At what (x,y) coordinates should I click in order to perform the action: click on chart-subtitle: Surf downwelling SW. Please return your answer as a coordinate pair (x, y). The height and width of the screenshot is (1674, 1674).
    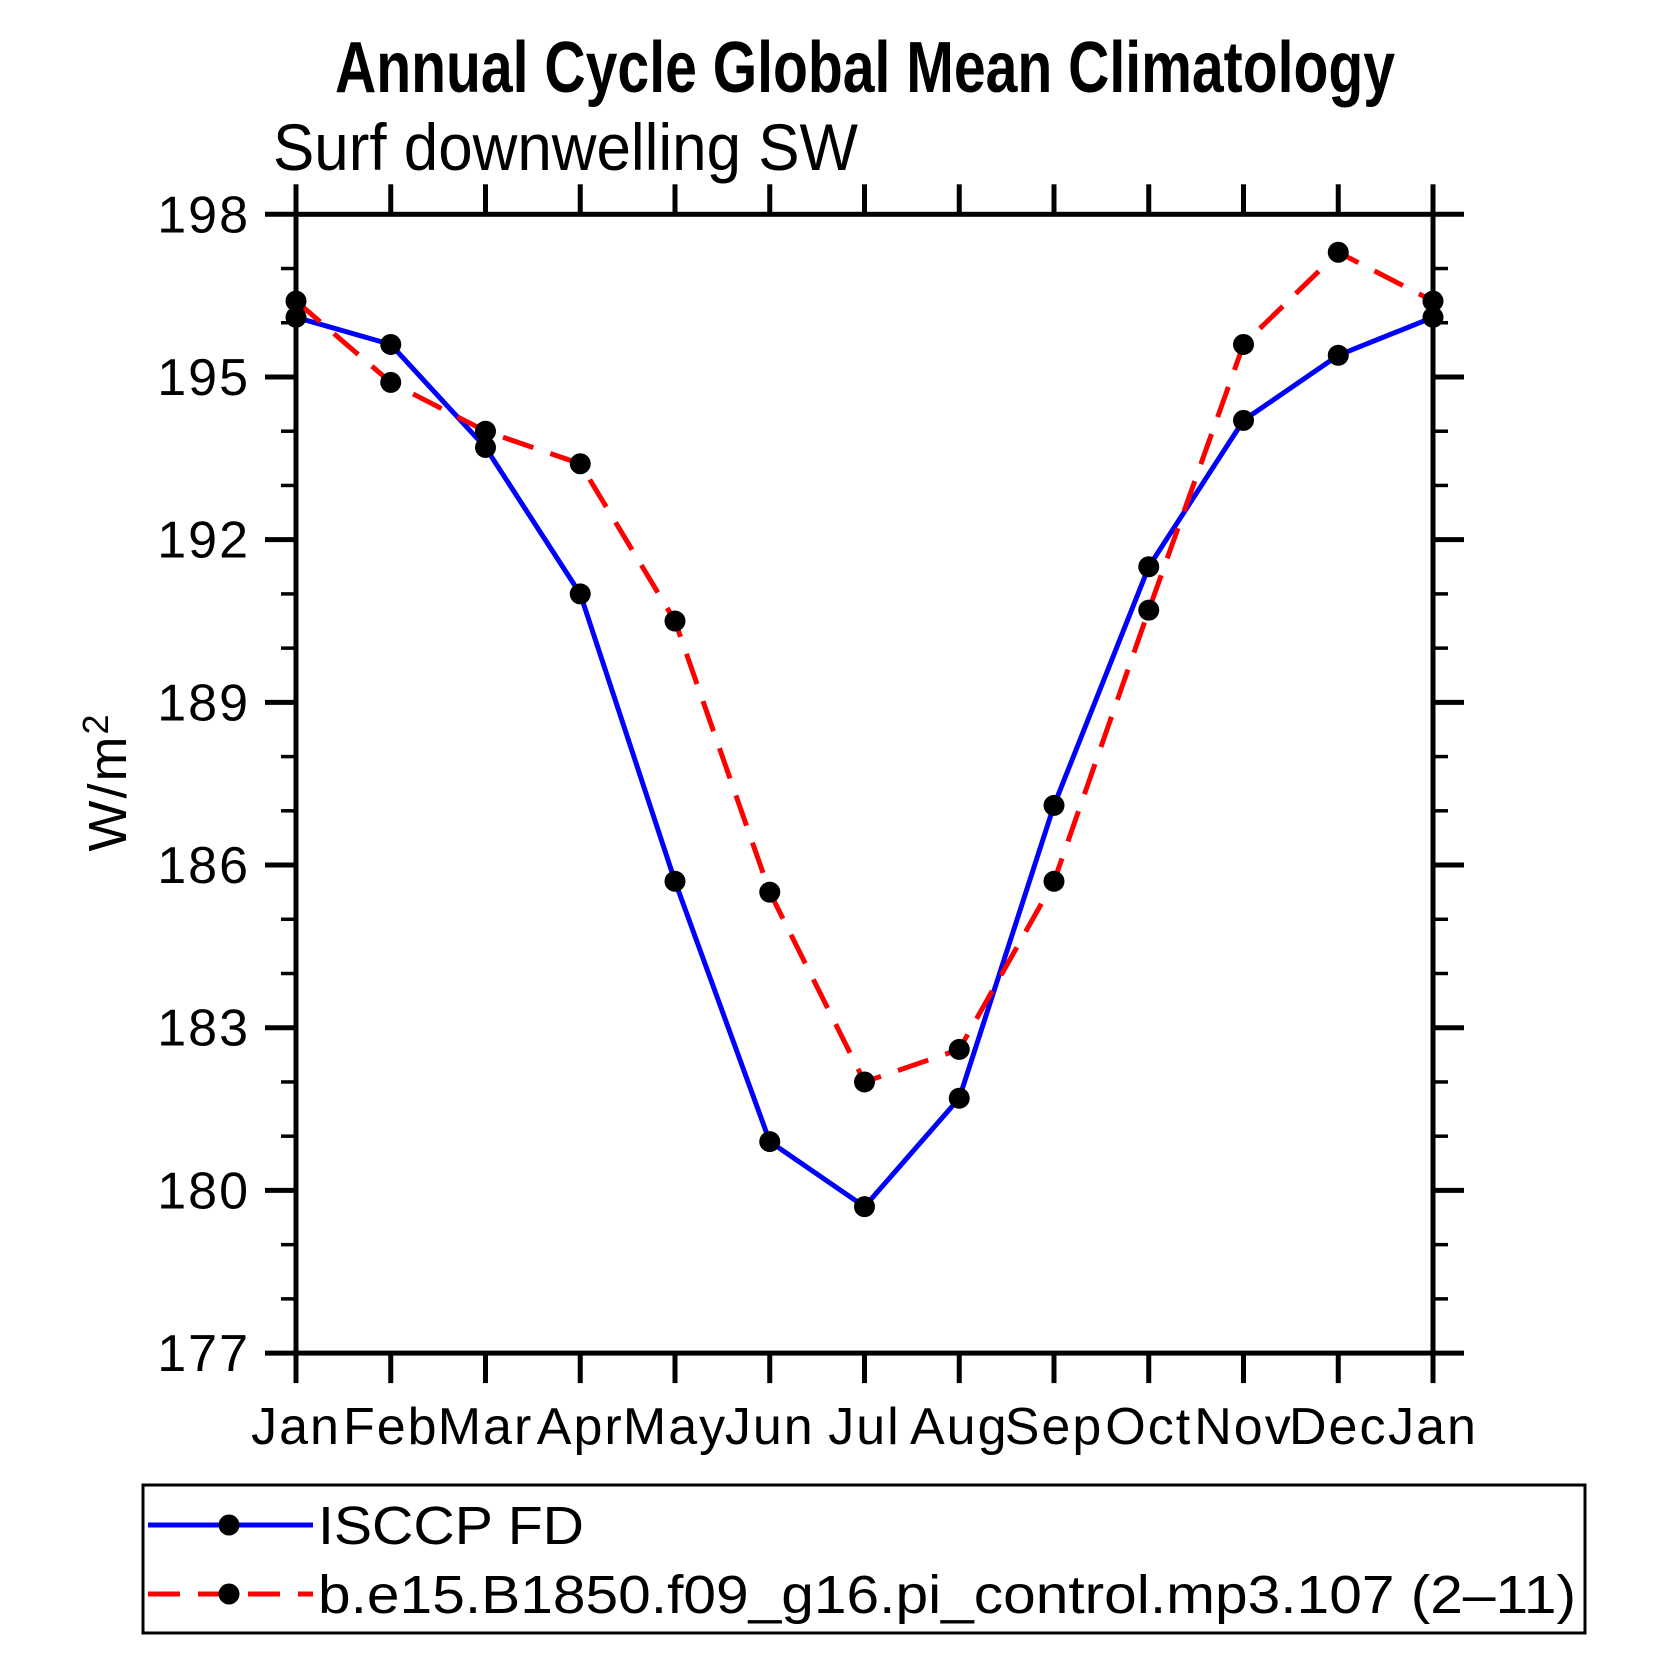
    Looking at the image, I should click on (566, 147).